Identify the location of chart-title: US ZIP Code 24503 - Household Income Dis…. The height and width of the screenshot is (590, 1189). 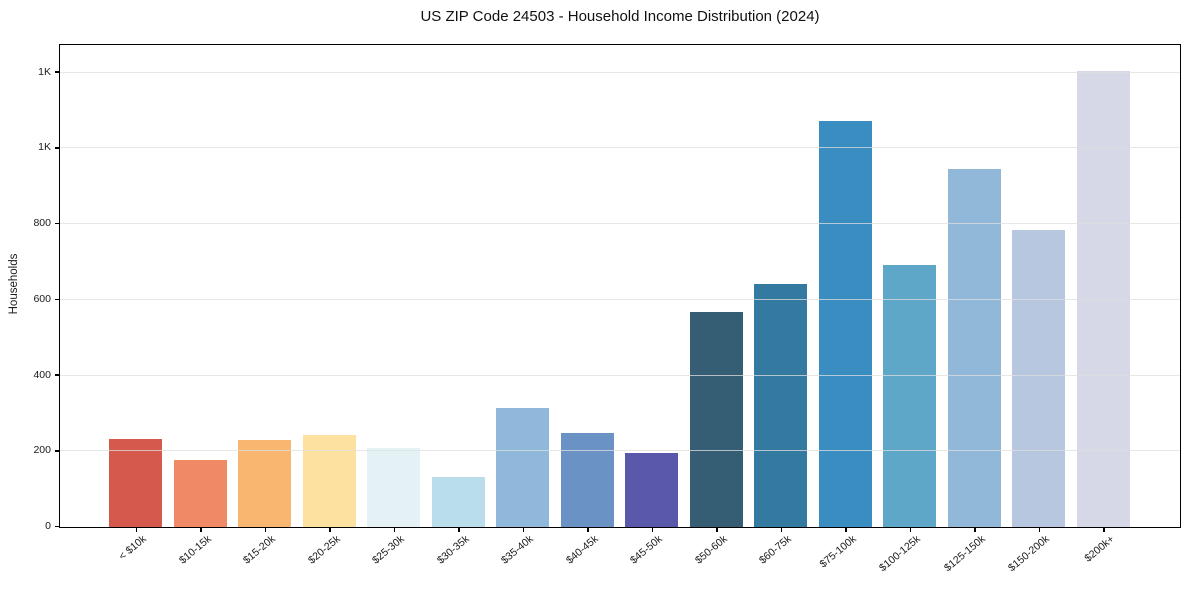
(620, 16).